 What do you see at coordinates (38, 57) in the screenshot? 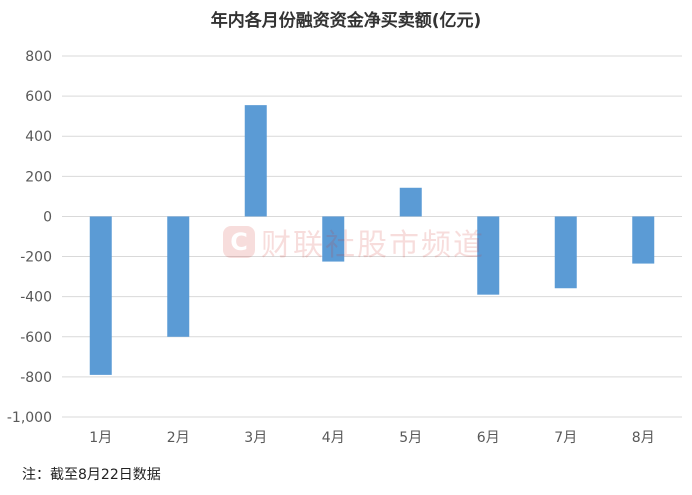
I see `y-tick-label: 800` at bounding box center [38, 57].